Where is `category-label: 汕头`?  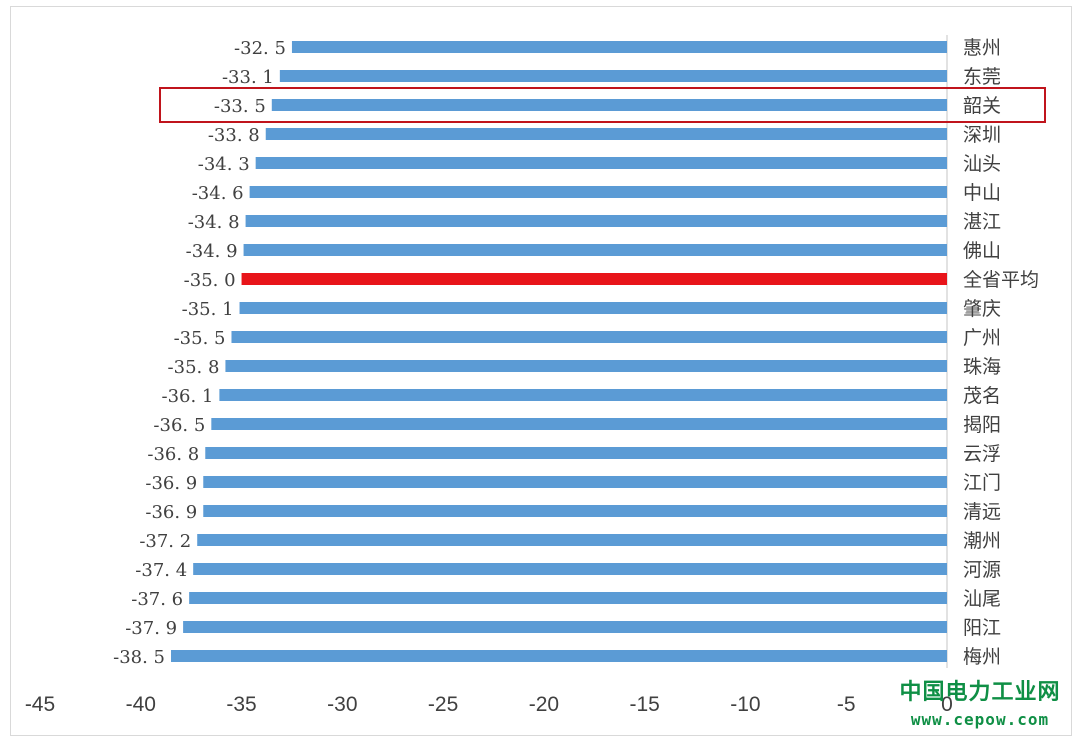
category-label: 汕头 is located at coordinates (982, 164).